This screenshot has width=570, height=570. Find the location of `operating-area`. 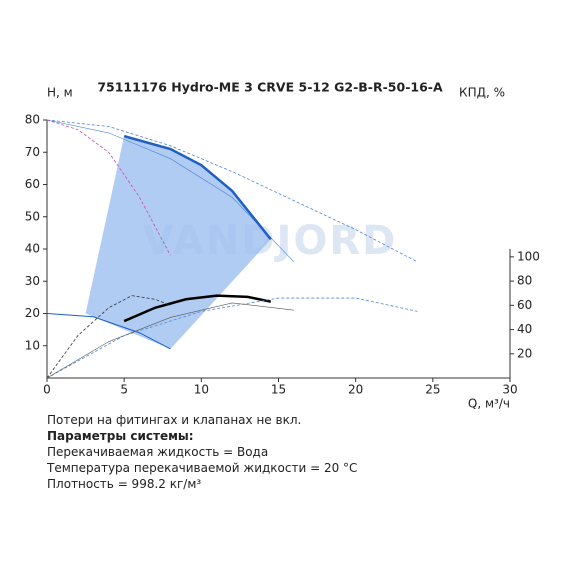

operating-area is located at coordinates (178, 242).